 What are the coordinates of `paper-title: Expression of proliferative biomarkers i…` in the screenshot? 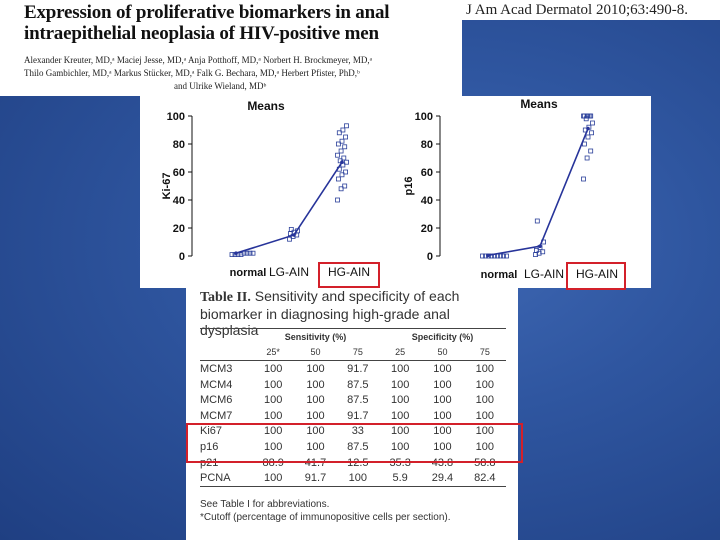 It's located at (207, 23).